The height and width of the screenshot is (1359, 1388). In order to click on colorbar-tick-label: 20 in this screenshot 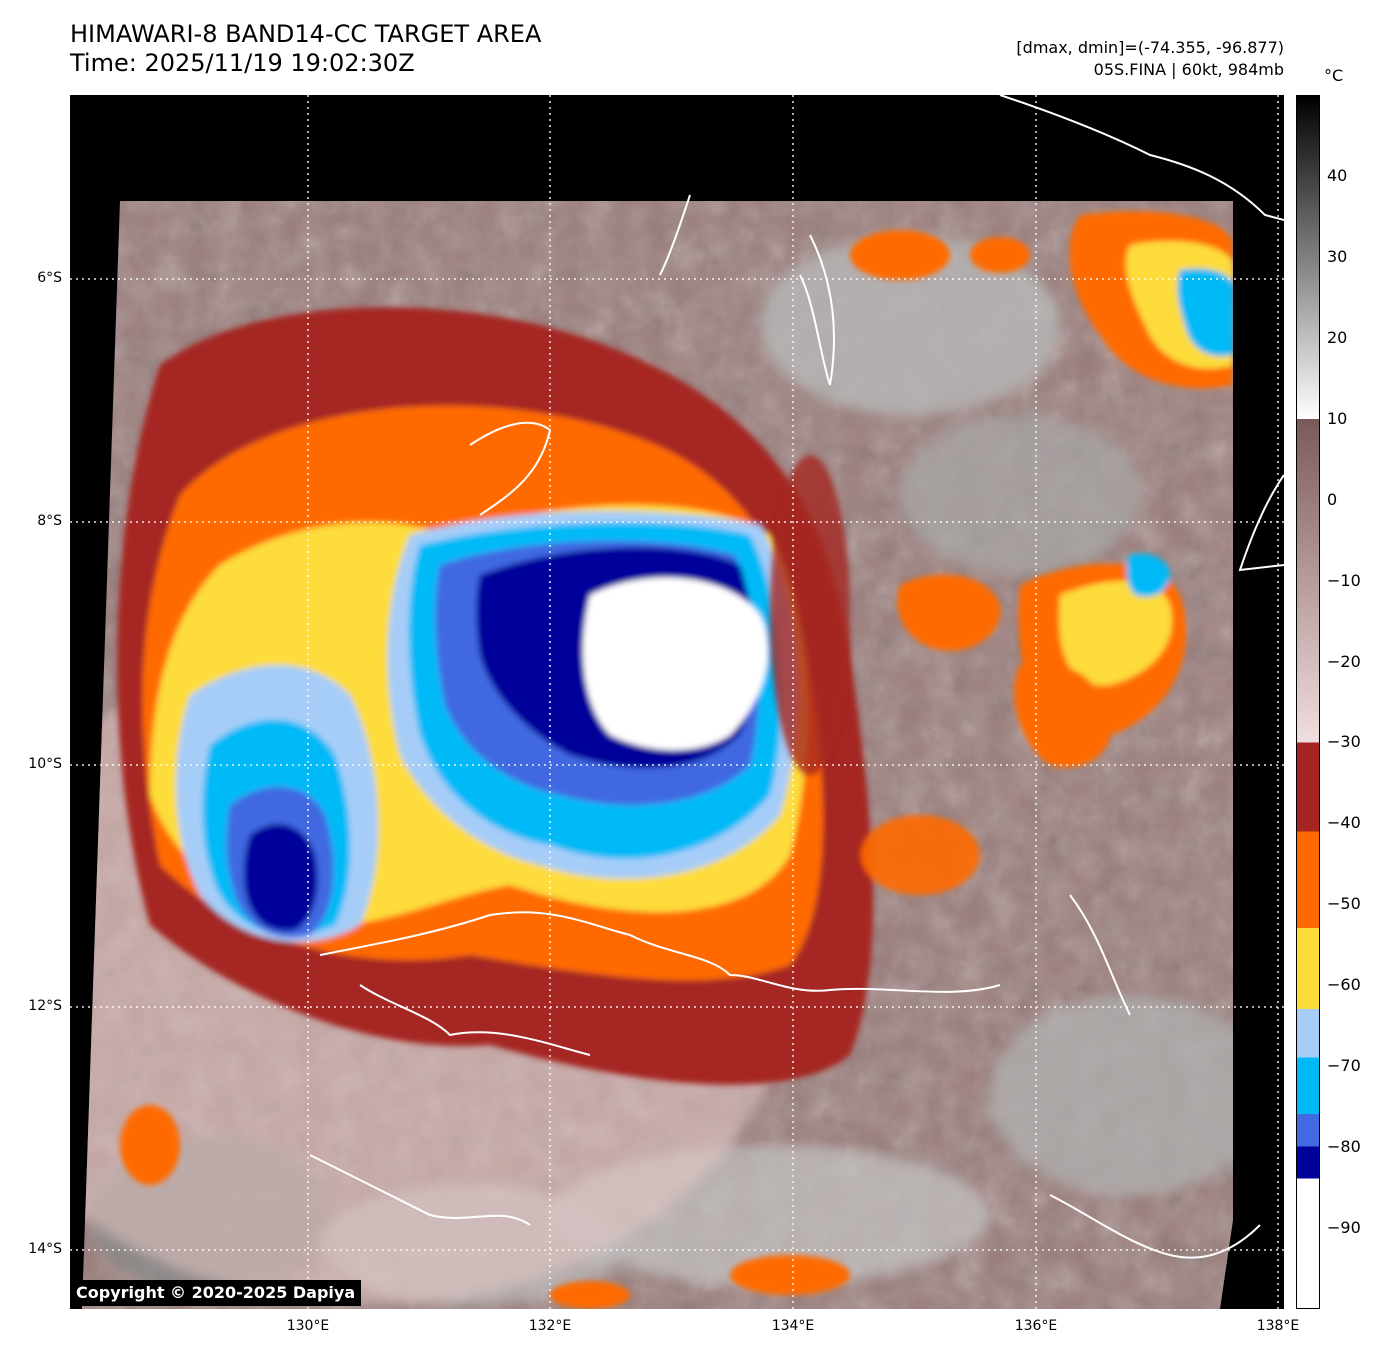, I will do `click(1337, 337)`.